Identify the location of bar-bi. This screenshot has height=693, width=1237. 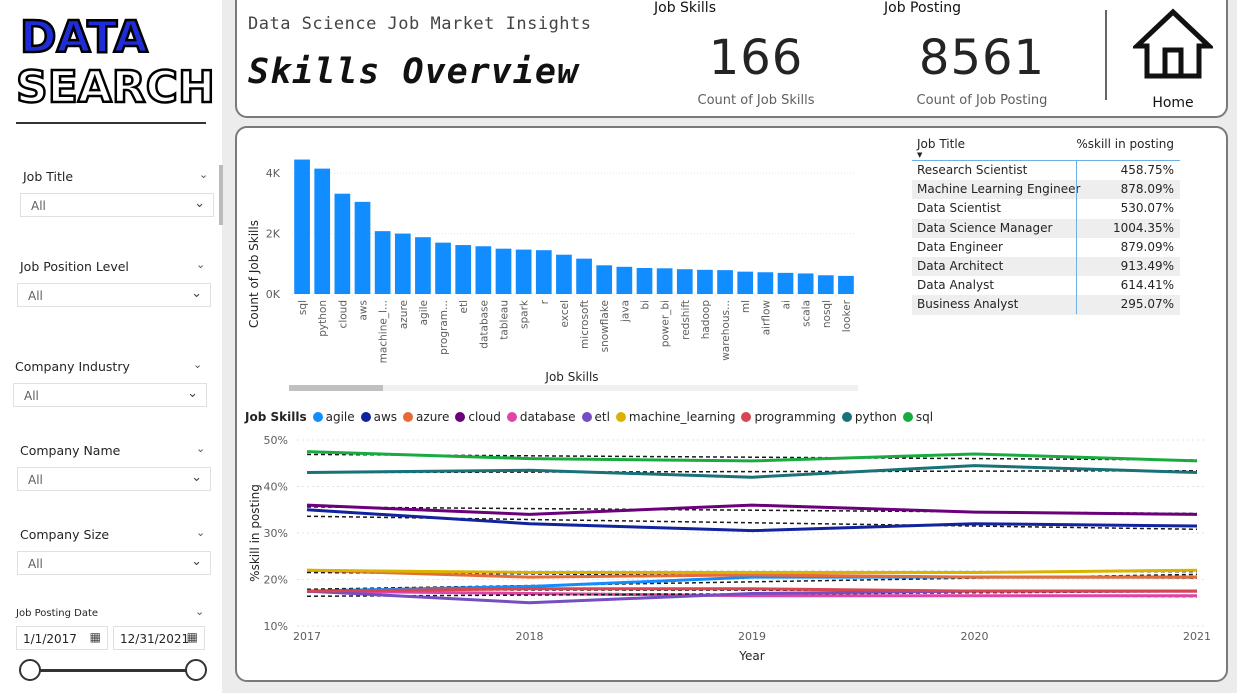
(644, 281).